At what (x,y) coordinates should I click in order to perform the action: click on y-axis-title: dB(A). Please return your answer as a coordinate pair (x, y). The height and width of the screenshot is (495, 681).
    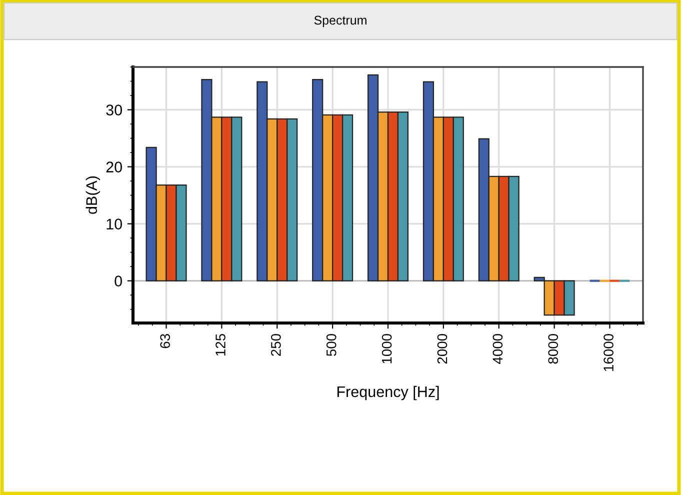
    Looking at the image, I should click on (93, 195).